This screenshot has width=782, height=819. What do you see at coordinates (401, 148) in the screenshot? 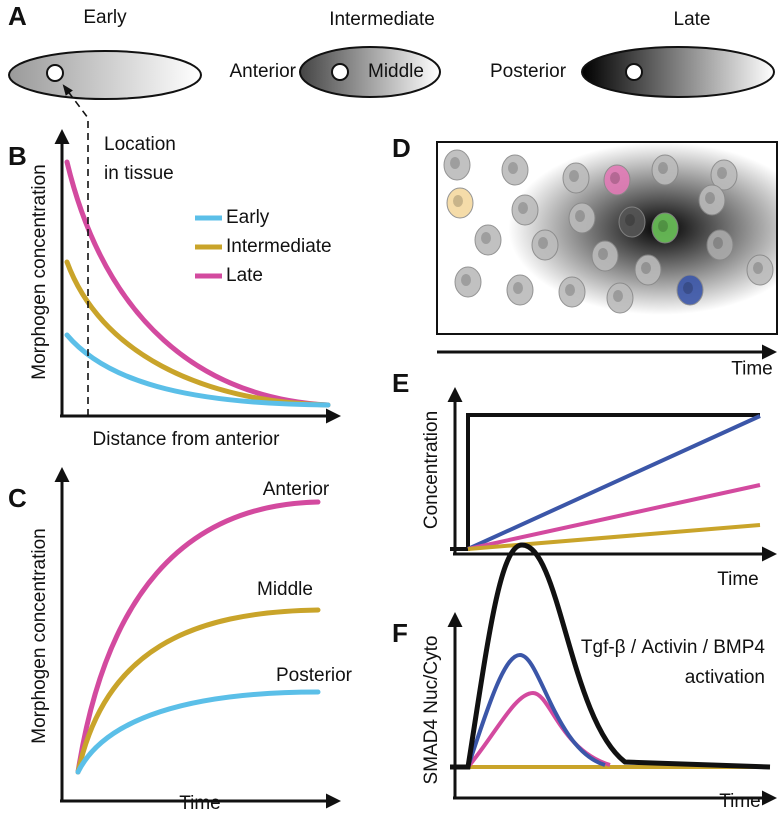
I see `panel-label: D` at bounding box center [401, 148].